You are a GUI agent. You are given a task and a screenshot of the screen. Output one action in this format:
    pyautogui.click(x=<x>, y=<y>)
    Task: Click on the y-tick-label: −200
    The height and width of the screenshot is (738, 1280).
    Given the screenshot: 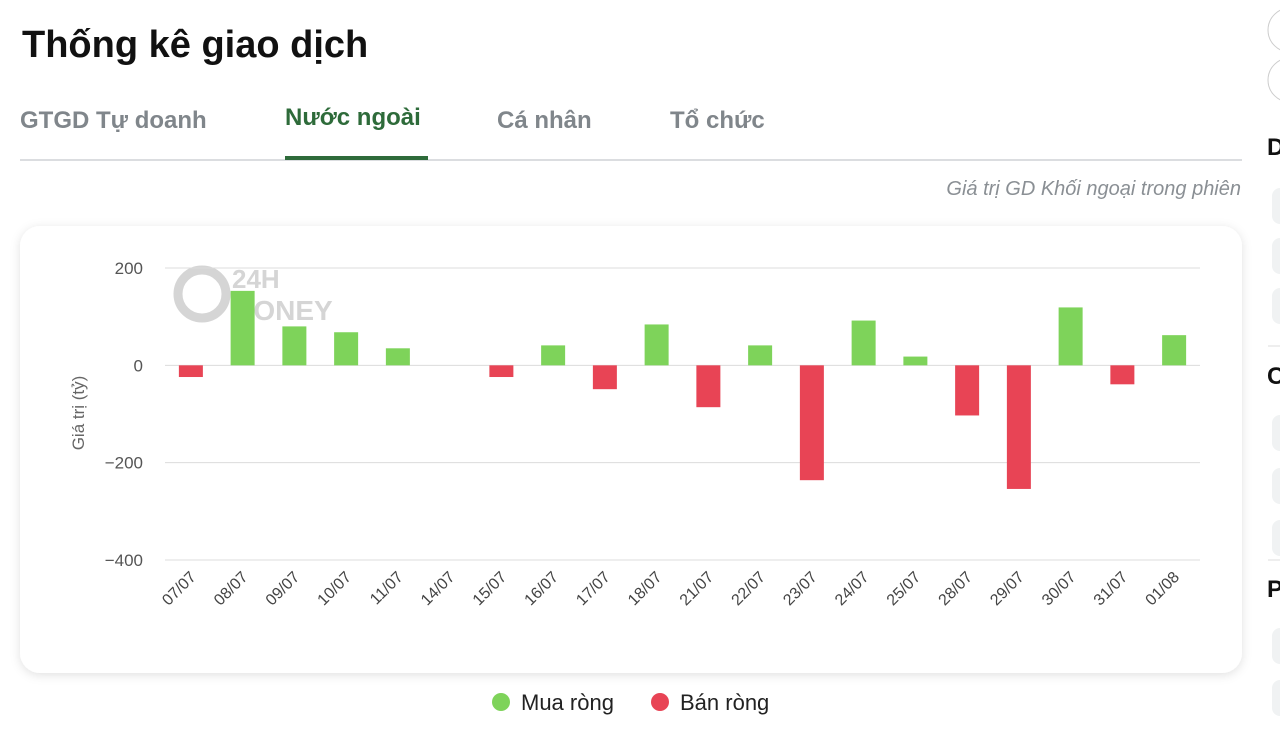 What is the action you would take?
    pyautogui.click(x=124, y=463)
    